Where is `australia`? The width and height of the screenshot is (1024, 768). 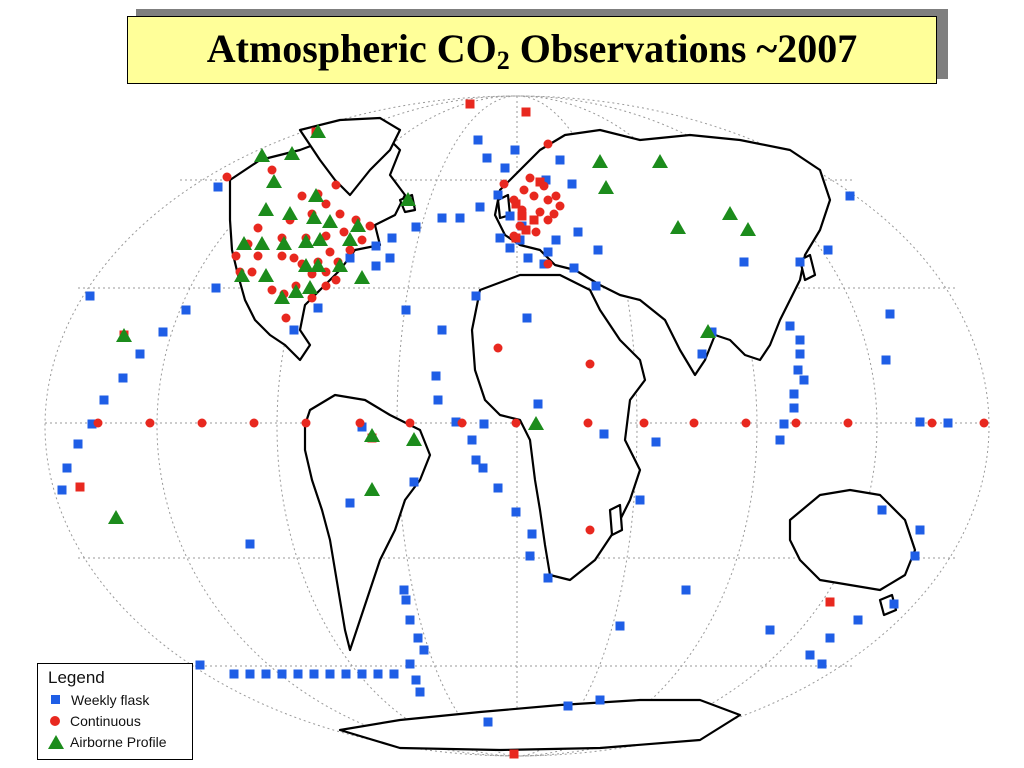
australia is located at coordinates (852, 540).